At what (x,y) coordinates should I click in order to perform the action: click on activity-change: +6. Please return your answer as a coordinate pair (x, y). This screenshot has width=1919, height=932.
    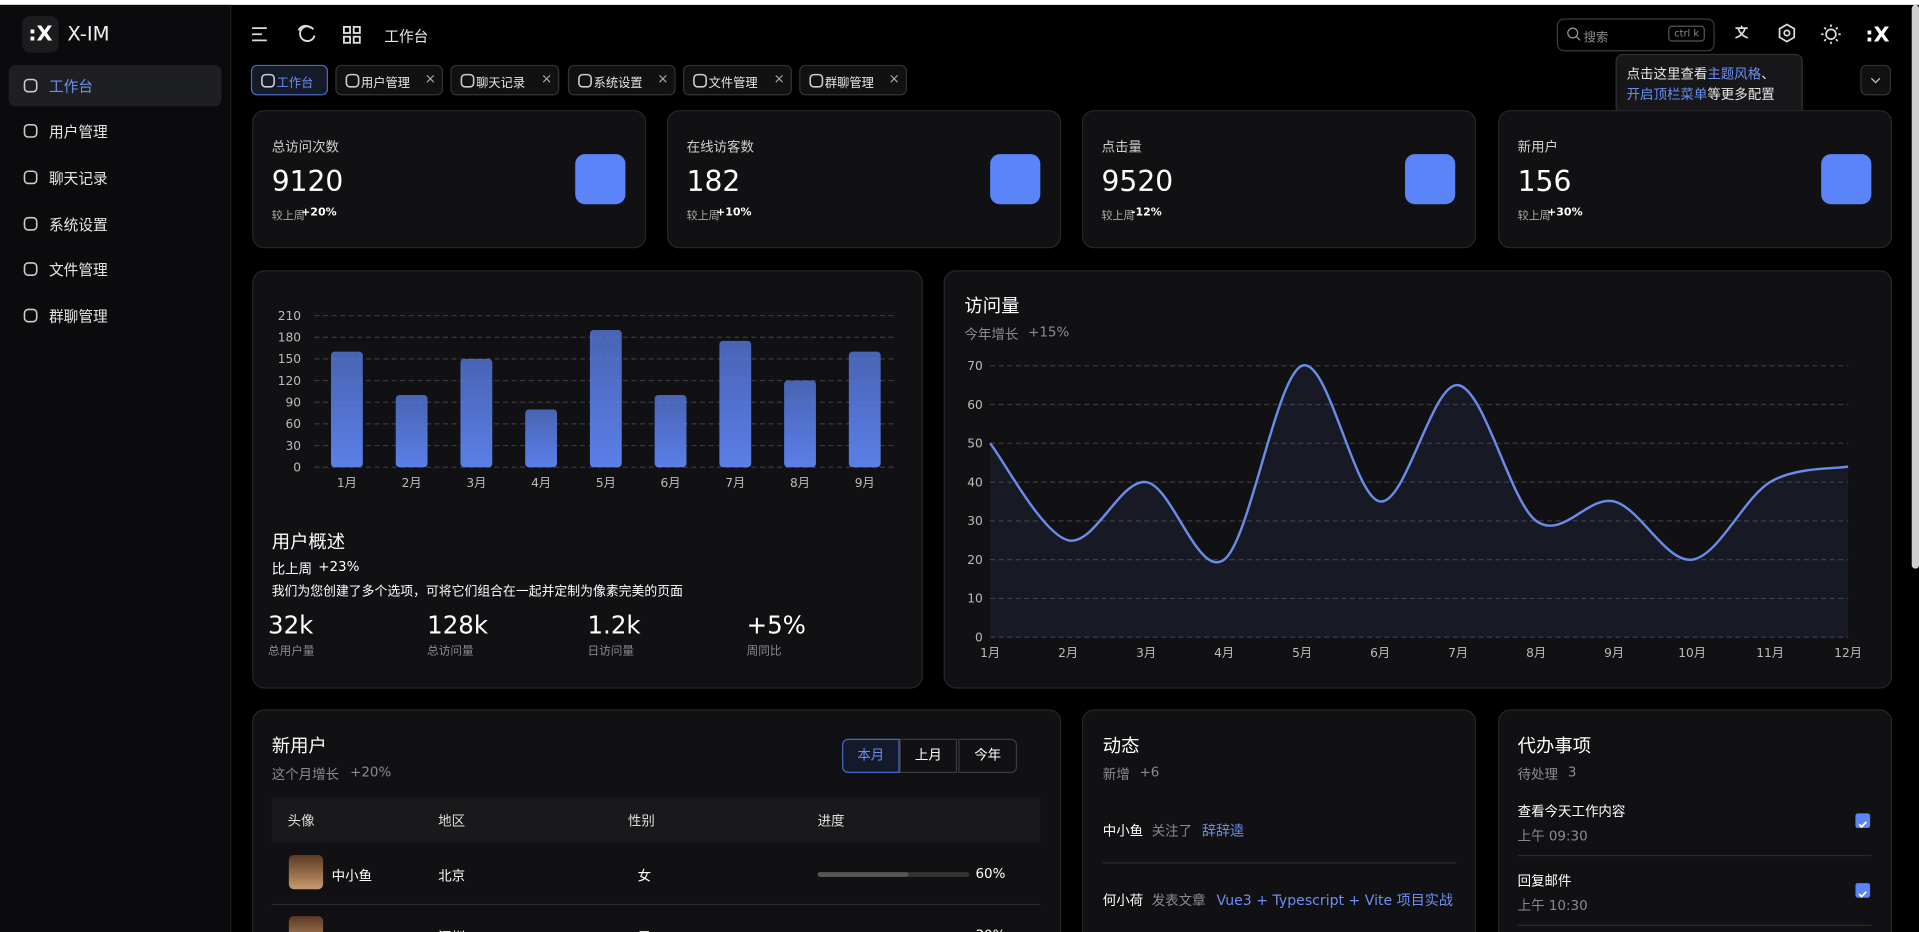
    Looking at the image, I should click on (1149, 772).